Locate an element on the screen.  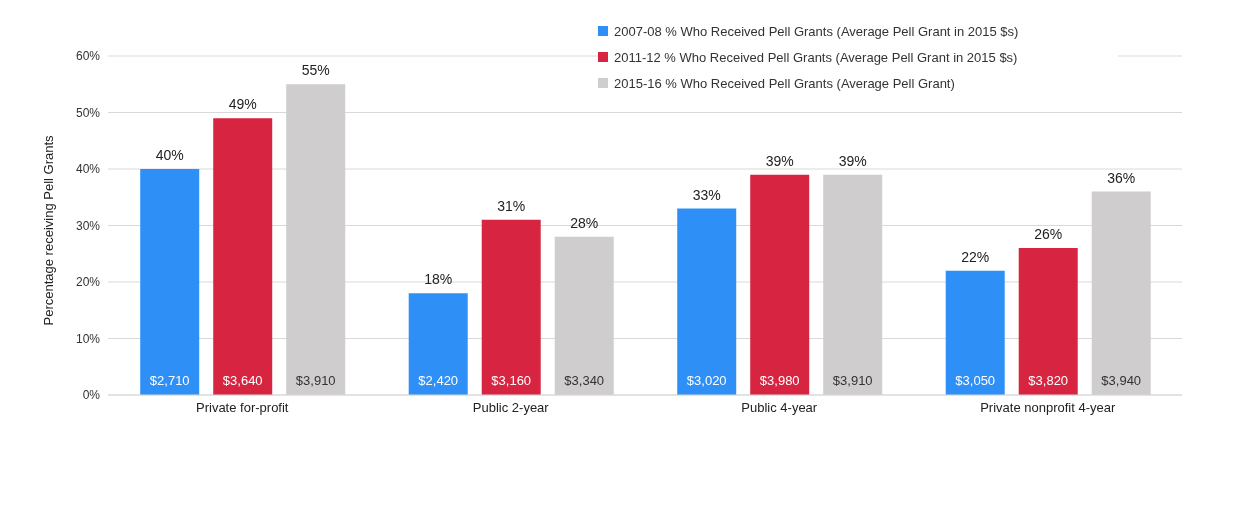
data-label: 26% is located at coordinates (1048, 234).